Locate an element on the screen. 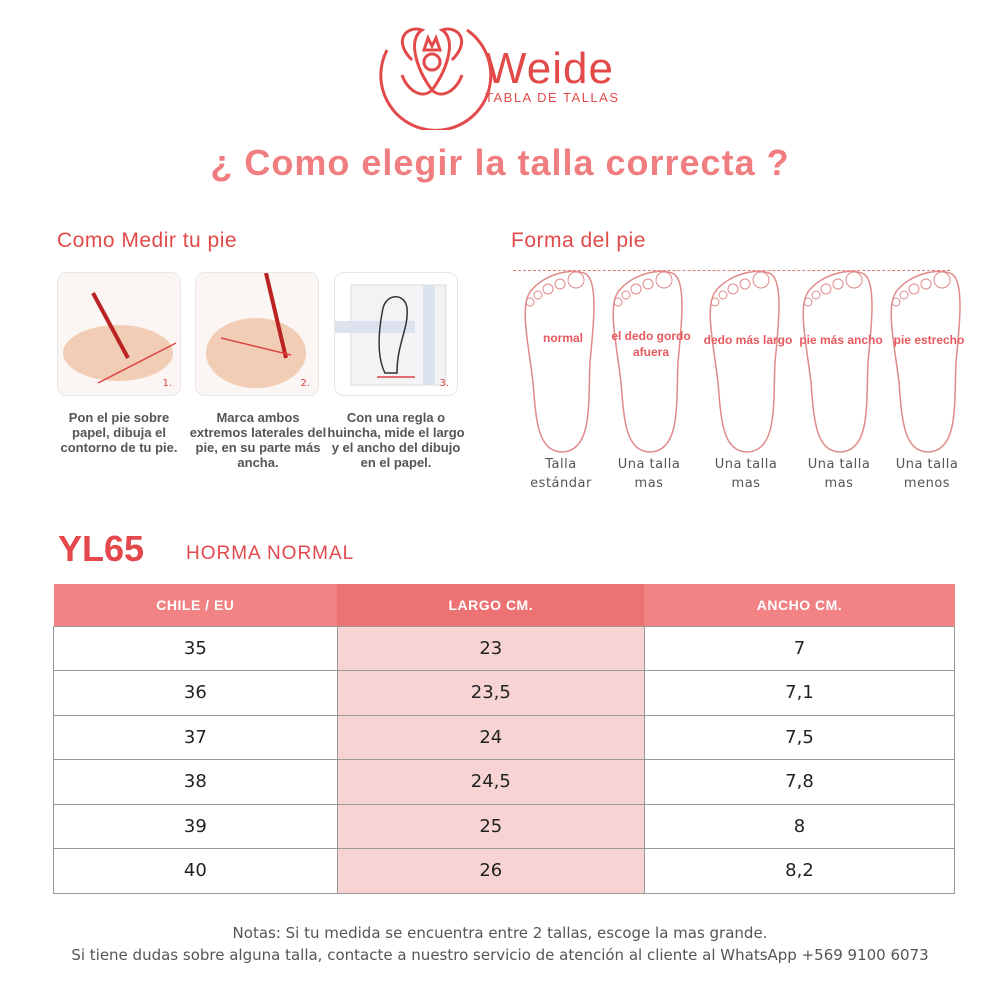 This screenshot has width=1000, height=1000. length-cell: 26 is located at coordinates (490, 871).